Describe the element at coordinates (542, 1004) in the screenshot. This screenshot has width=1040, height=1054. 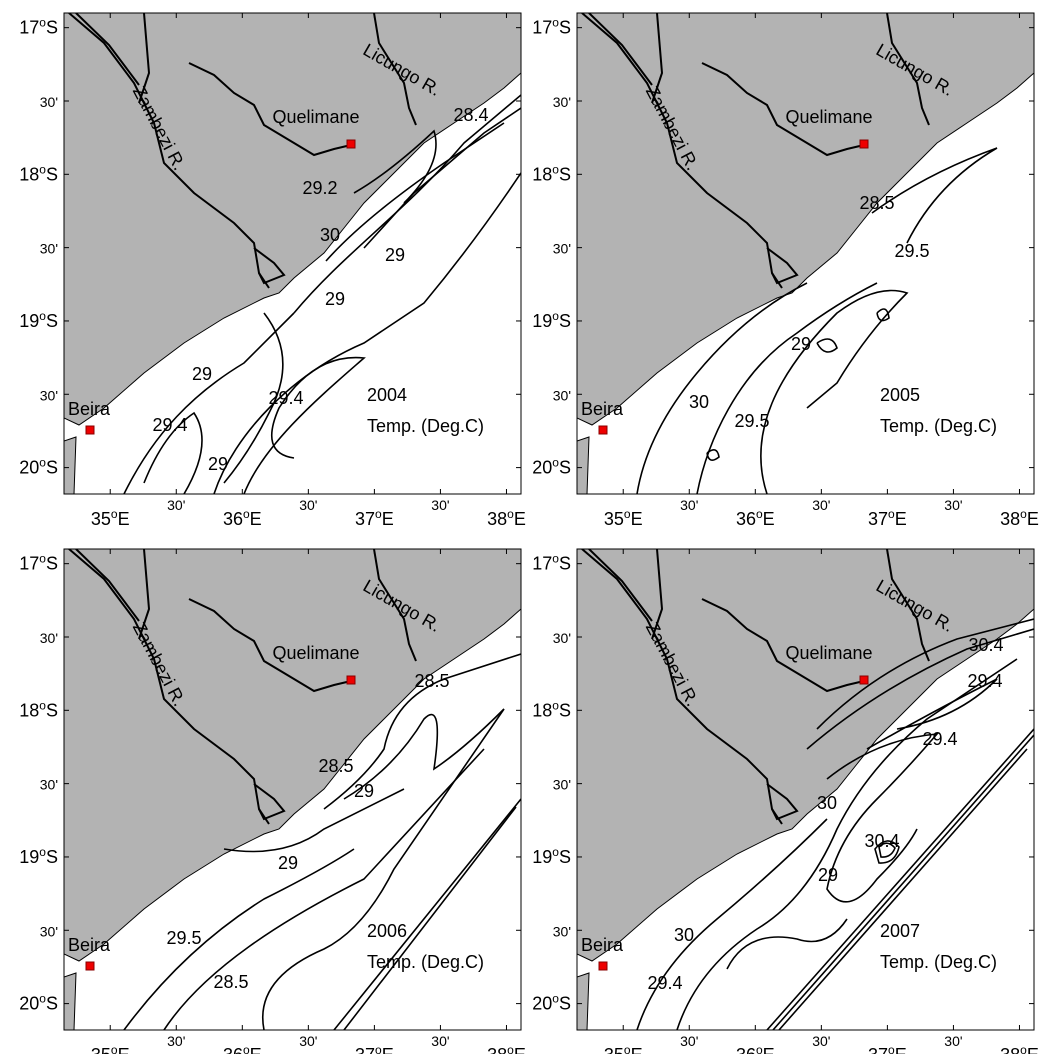
I see `tick-label-num: 20` at that location.